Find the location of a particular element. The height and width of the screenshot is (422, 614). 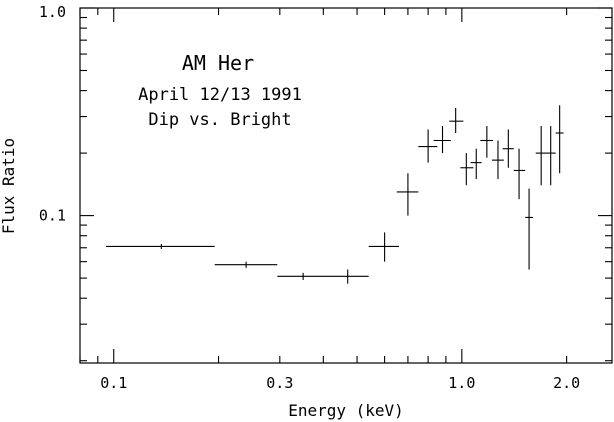

x-tick-label: 0.3 is located at coordinates (279, 383).